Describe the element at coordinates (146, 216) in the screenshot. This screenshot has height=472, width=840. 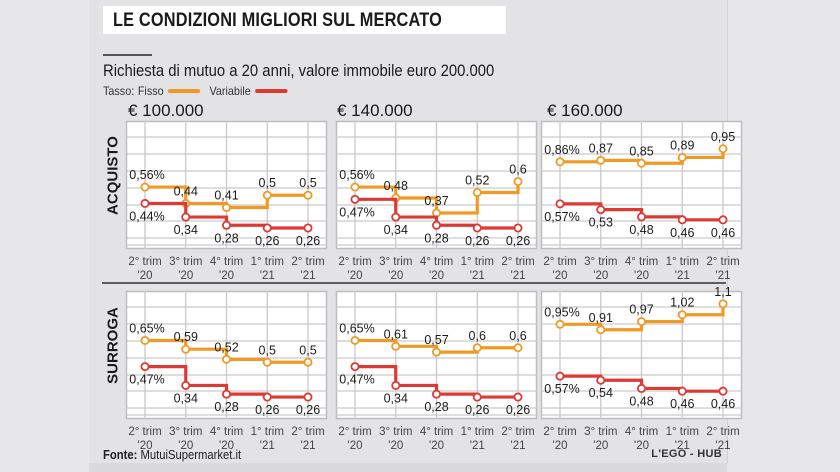
I see `data-label-variabile: 0,44%` at that location.